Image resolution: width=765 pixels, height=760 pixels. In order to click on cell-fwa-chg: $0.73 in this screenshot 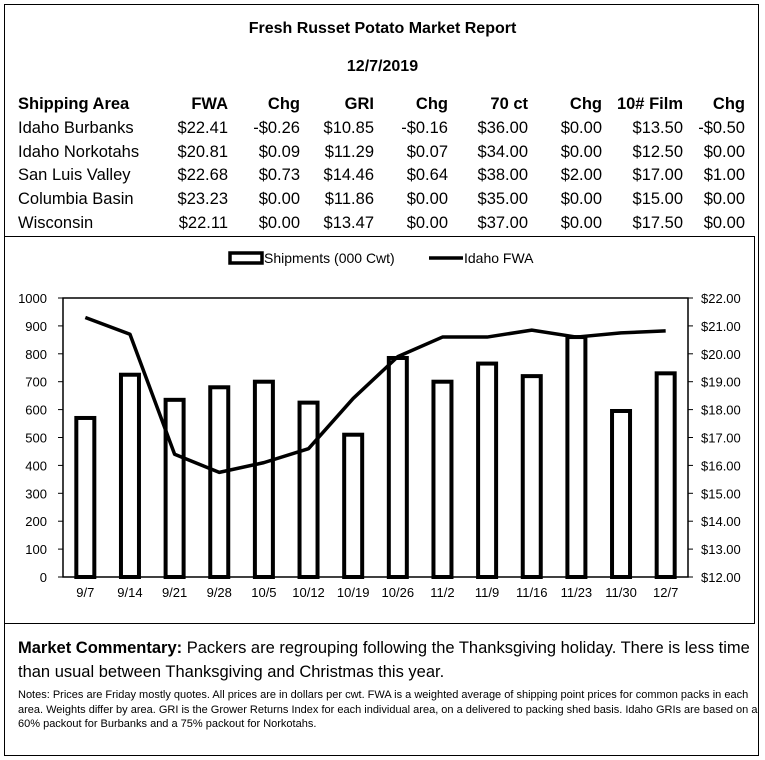, I will do `click(279, 175)`.